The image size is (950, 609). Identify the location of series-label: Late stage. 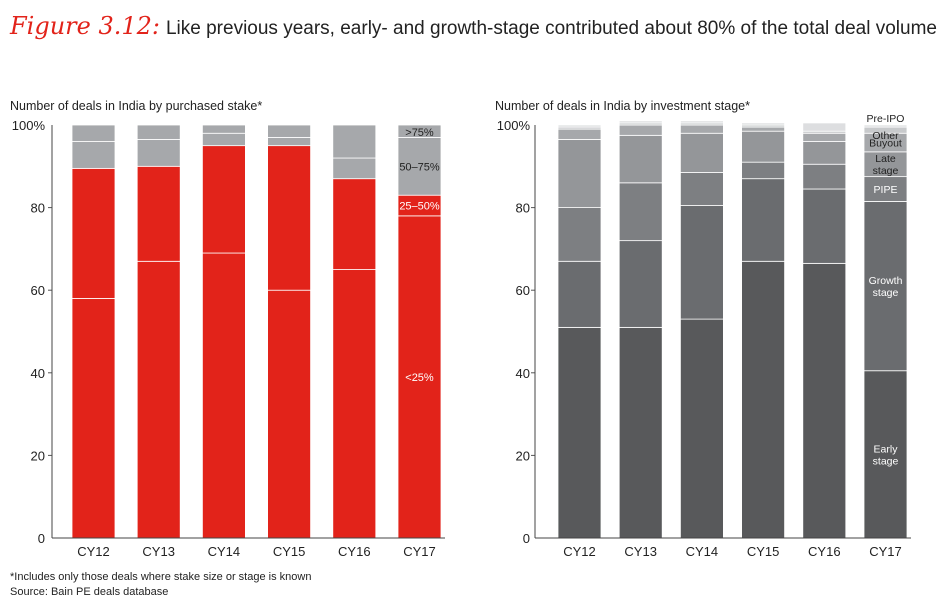
(886, 165).